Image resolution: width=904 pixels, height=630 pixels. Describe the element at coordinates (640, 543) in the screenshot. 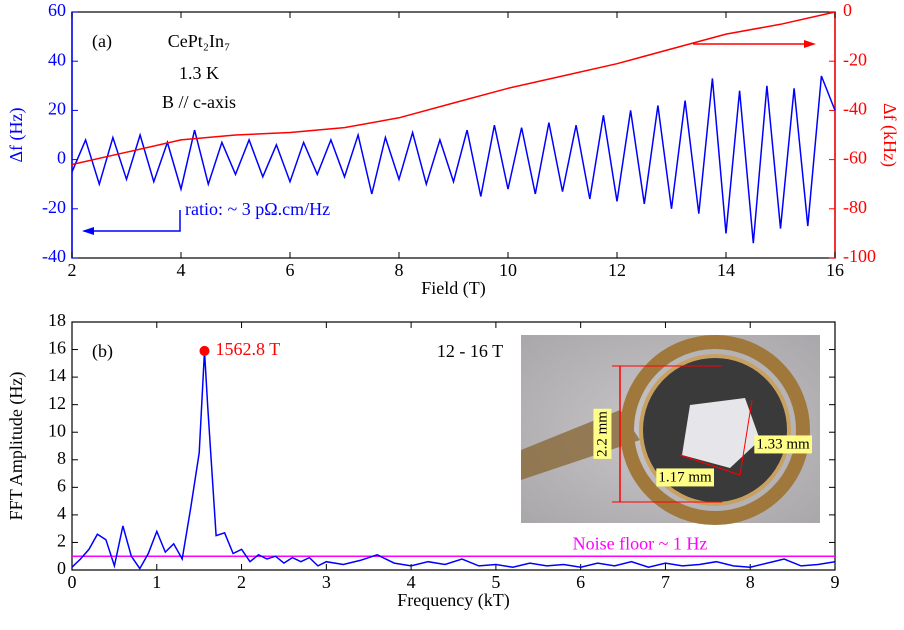

I see `noise-floor-label: Noise floor ~ 1 Hz` at that location.